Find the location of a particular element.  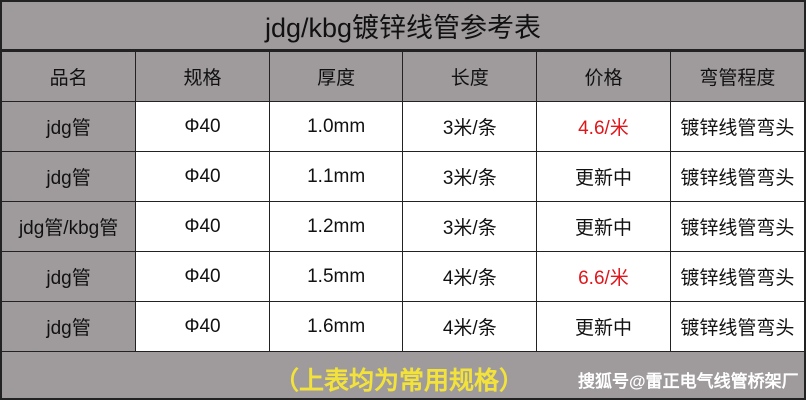

col-header-bend: 弯管程度 is located at coordinates (736, 76).